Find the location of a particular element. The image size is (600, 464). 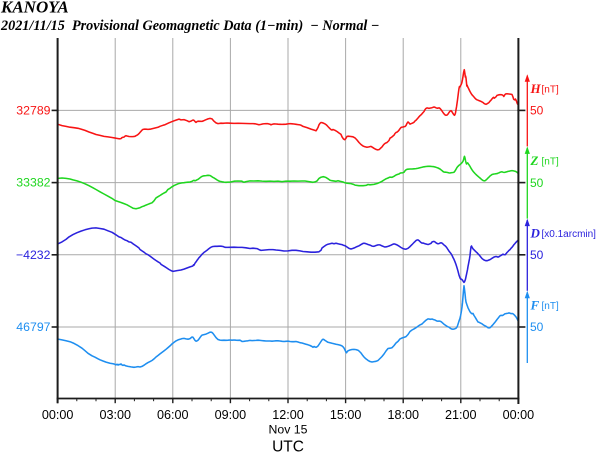

svg-text: −4232 is located at coordinates (33, 255).